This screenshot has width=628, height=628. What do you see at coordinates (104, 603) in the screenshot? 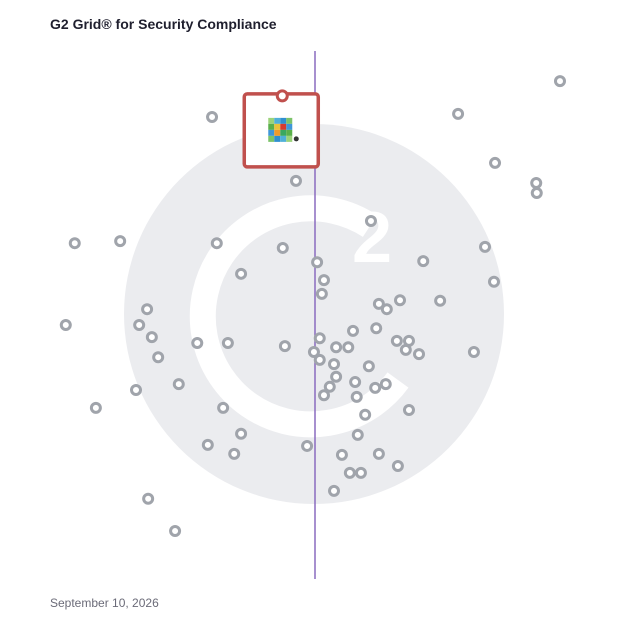
I see `footer-date: September 10, 2026` at bounding box center [104, 603].